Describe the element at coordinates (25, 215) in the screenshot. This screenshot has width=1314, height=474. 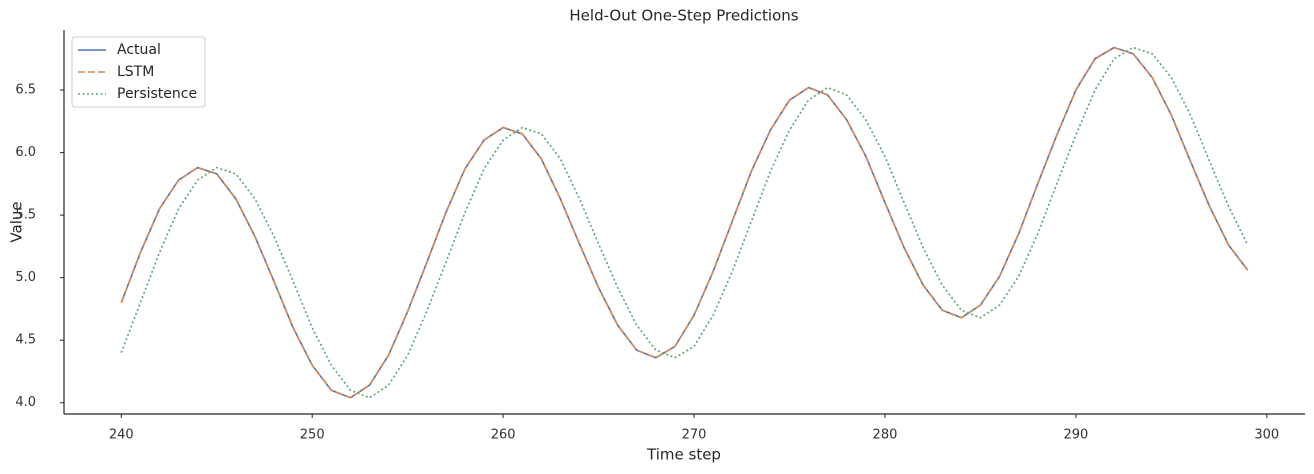
I see `y-tick-label: 5.5` at that location.